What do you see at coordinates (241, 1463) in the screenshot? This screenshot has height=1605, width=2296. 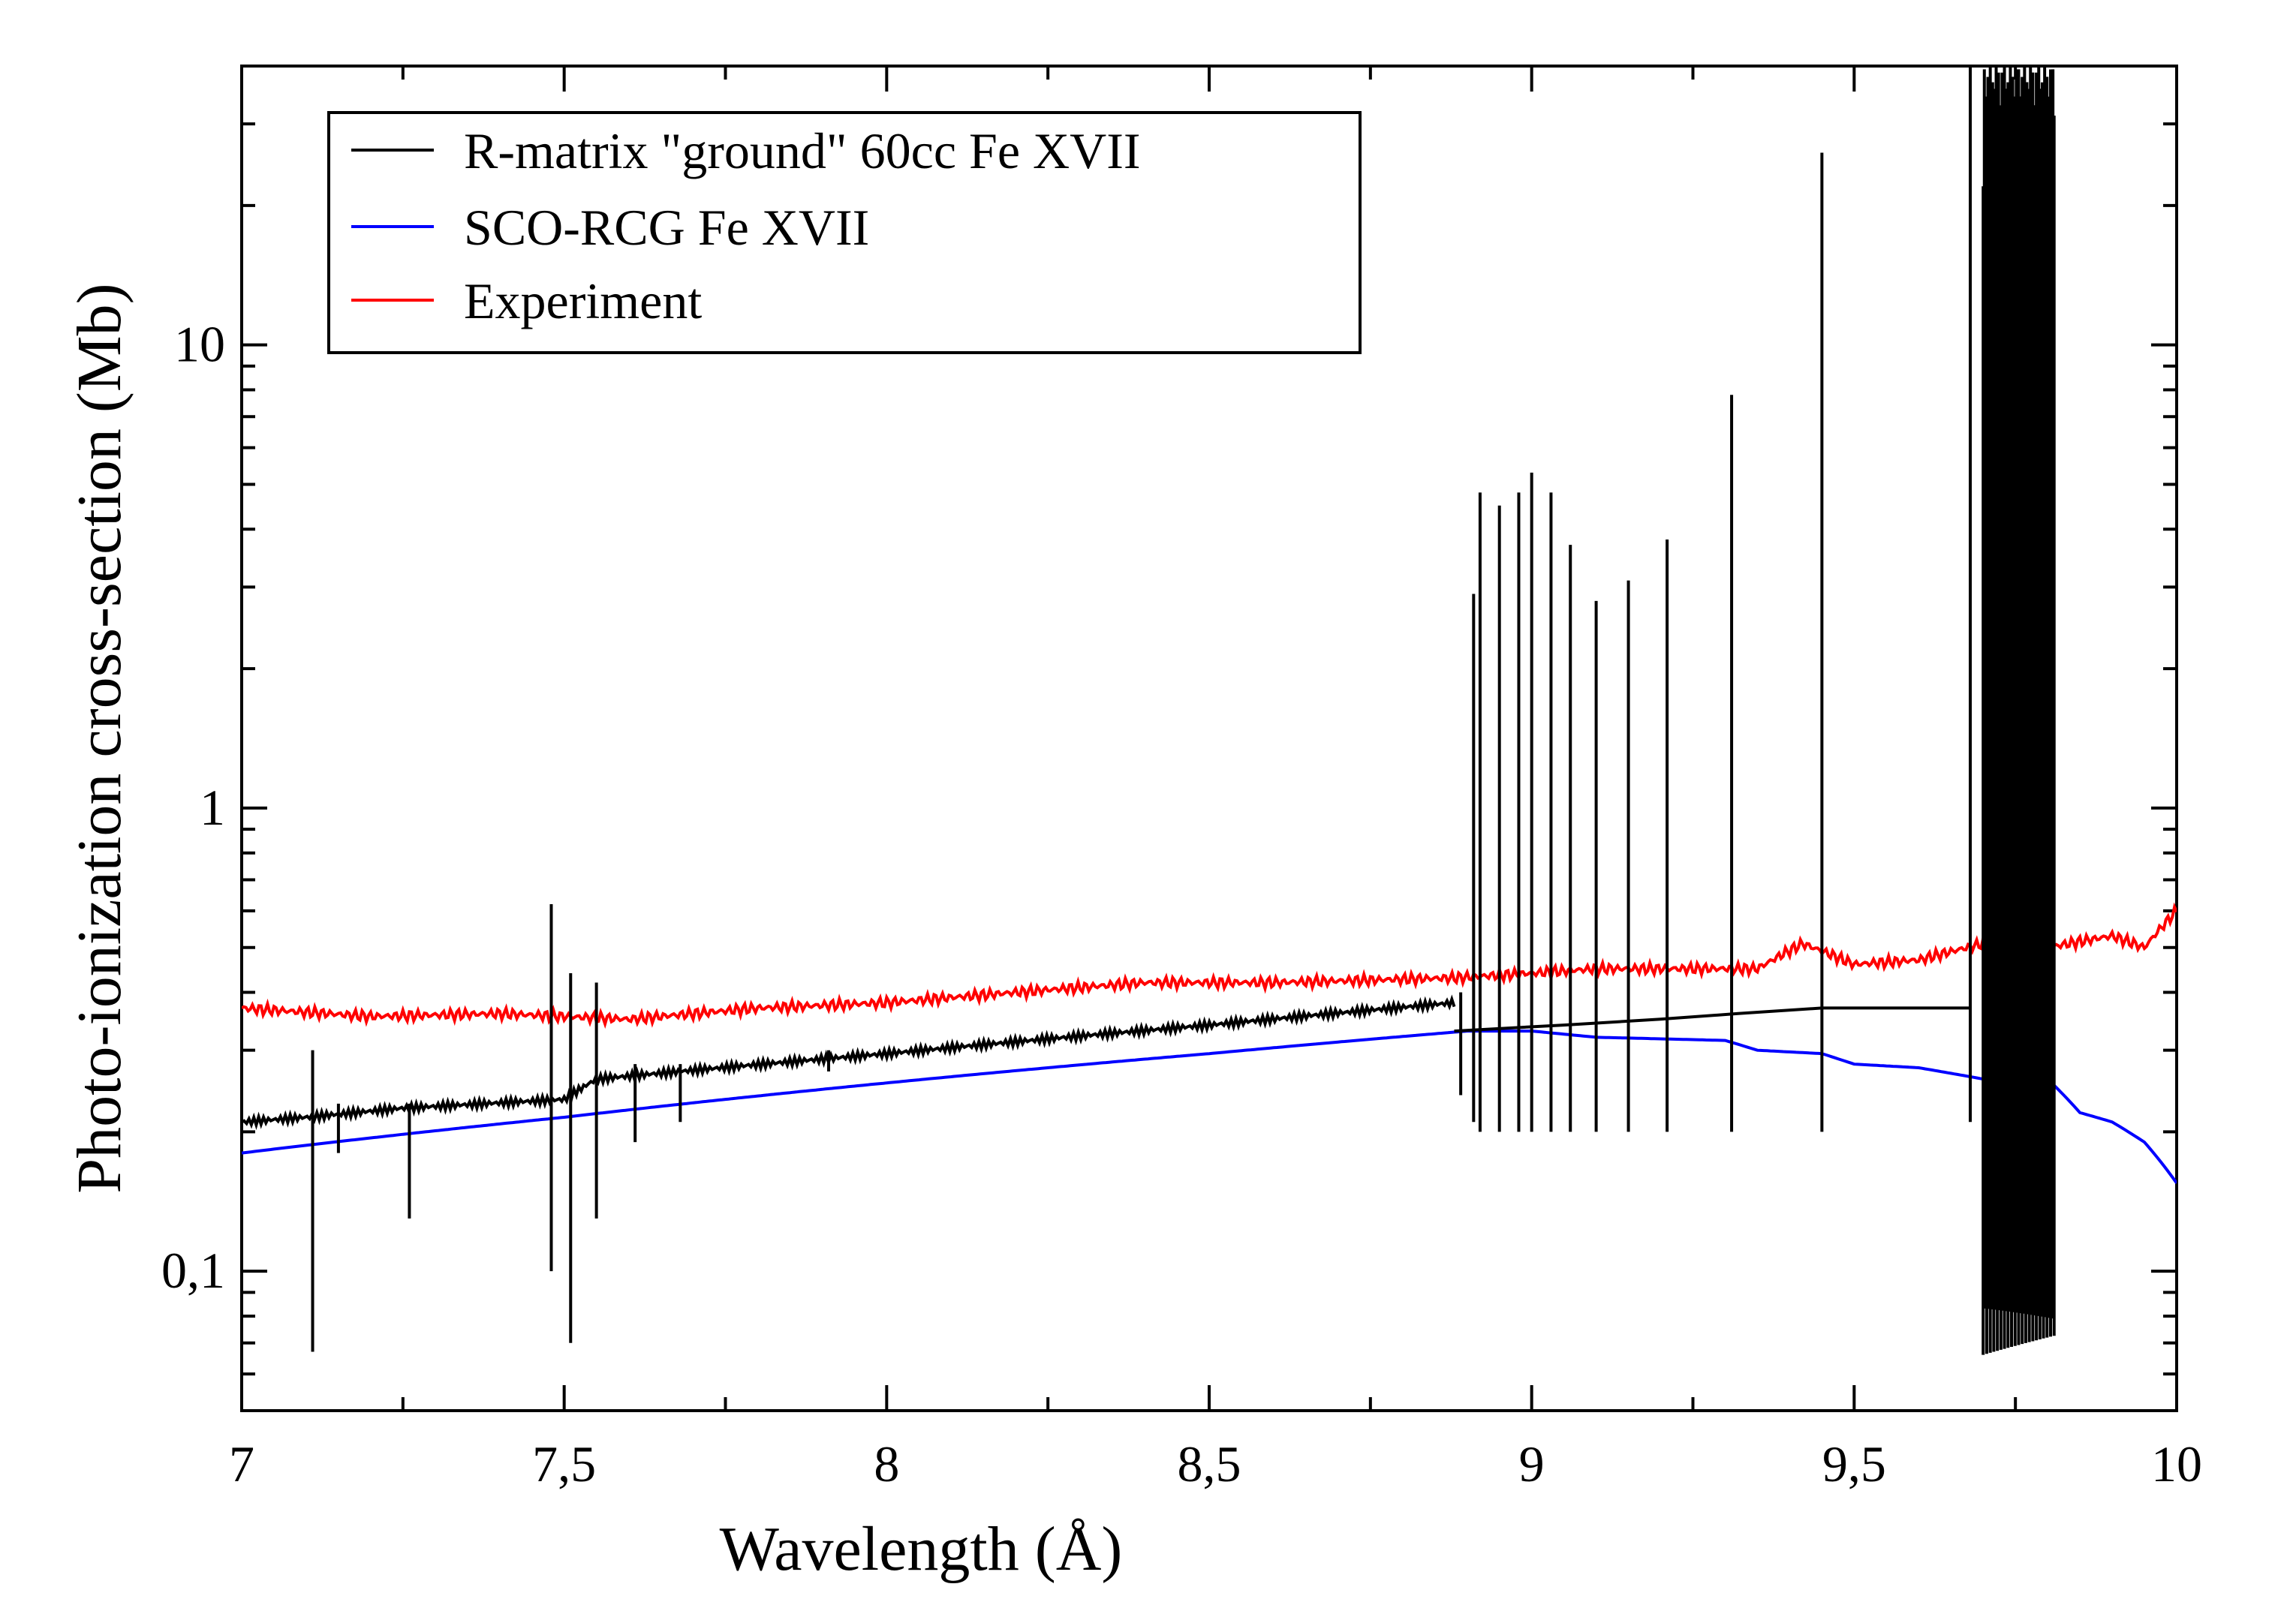 I see `x-tick-label: 7` at bounding box center [241, 1463].